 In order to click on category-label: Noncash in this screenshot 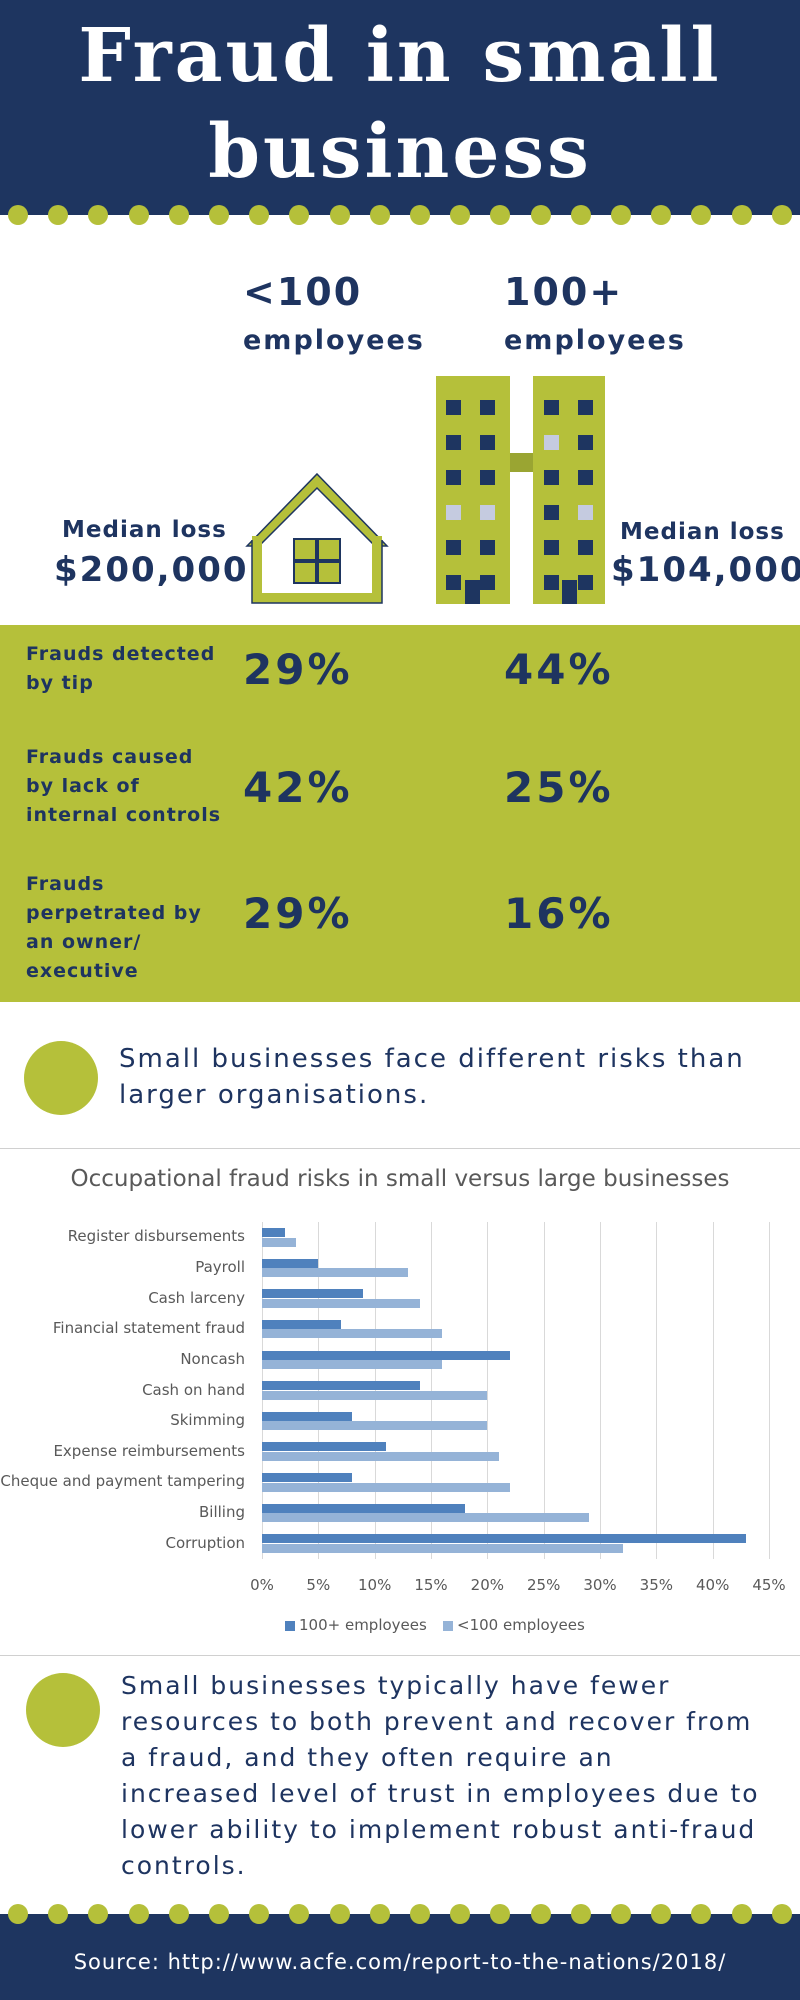, I will do `click(212, 1358)`.